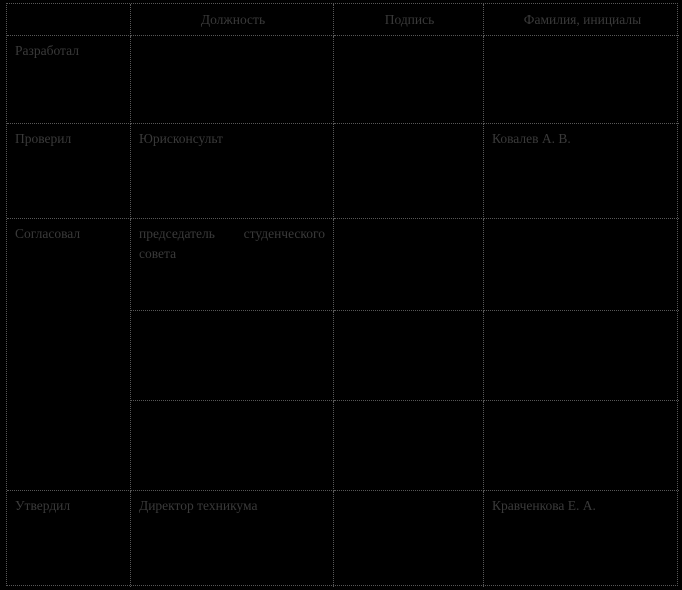  I want to click on row-utverdil-role: Утвердил, so click(69, 539).